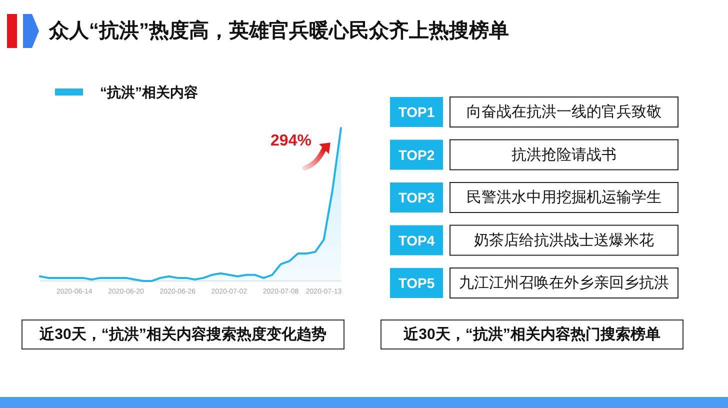  I want to click on category-label: TOP2, so click(416, 154).